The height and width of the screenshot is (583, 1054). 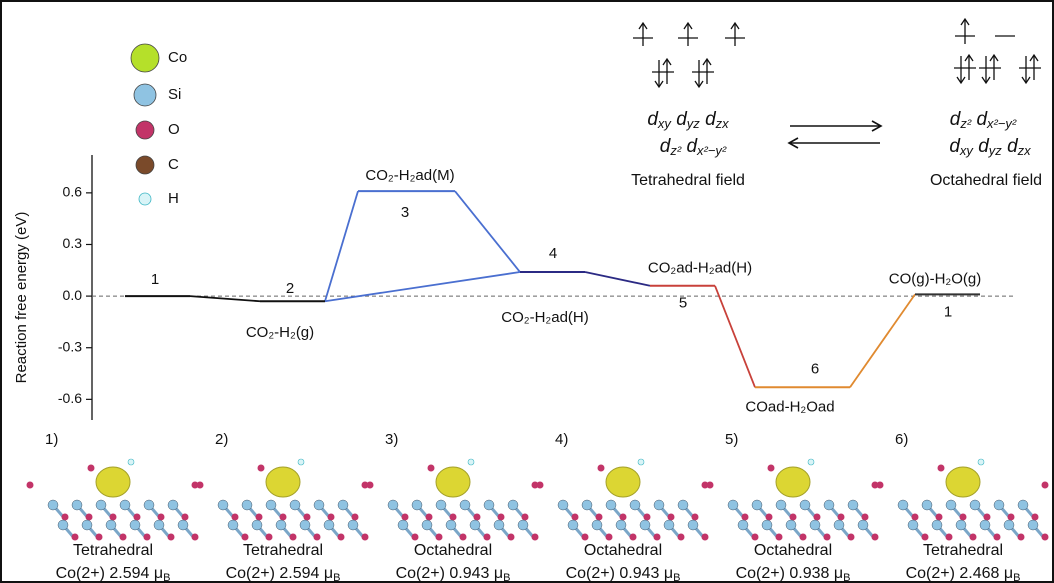 What do you see at coordinates (561, 439) in the screenshot?
I see `panel-tag: 4)` at bounding box center [561, 439].